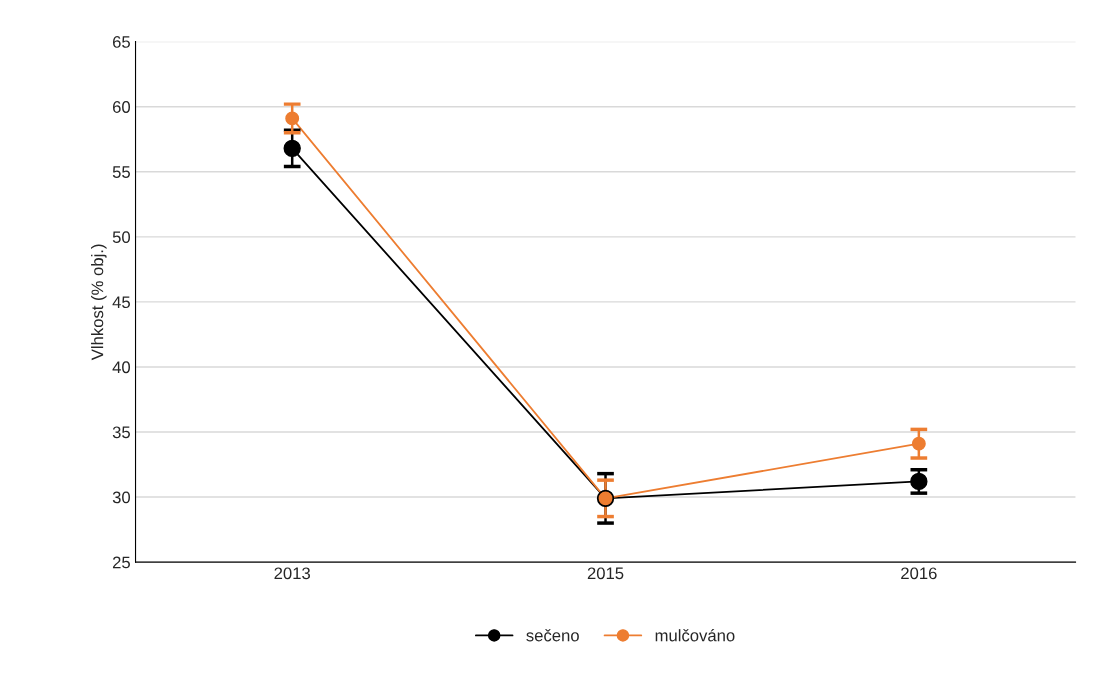  I want to click on y-tick-label: 40, so click(121, 367).